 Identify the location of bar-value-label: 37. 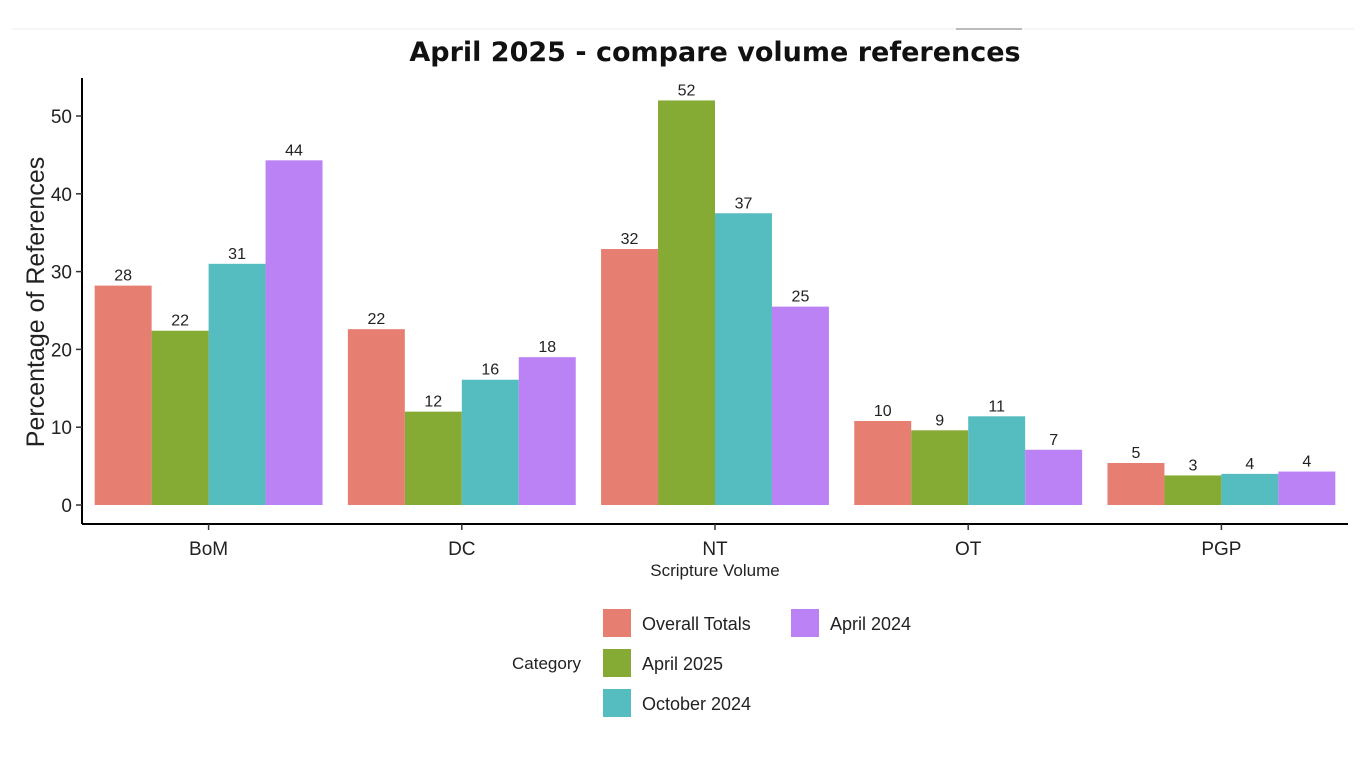
(744, 203).